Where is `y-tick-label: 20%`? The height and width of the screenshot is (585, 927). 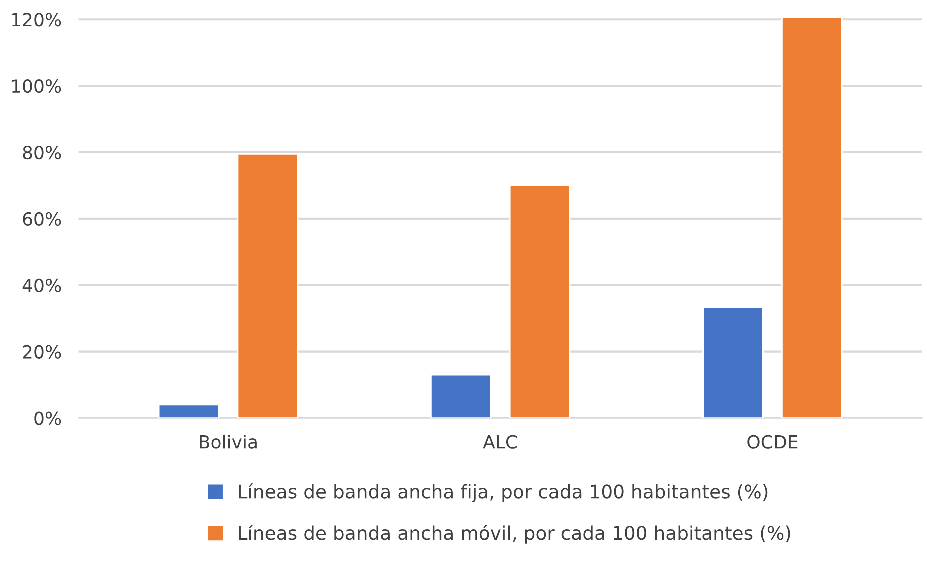 y-tick-label: 20% is located at coordinates (42, 352).